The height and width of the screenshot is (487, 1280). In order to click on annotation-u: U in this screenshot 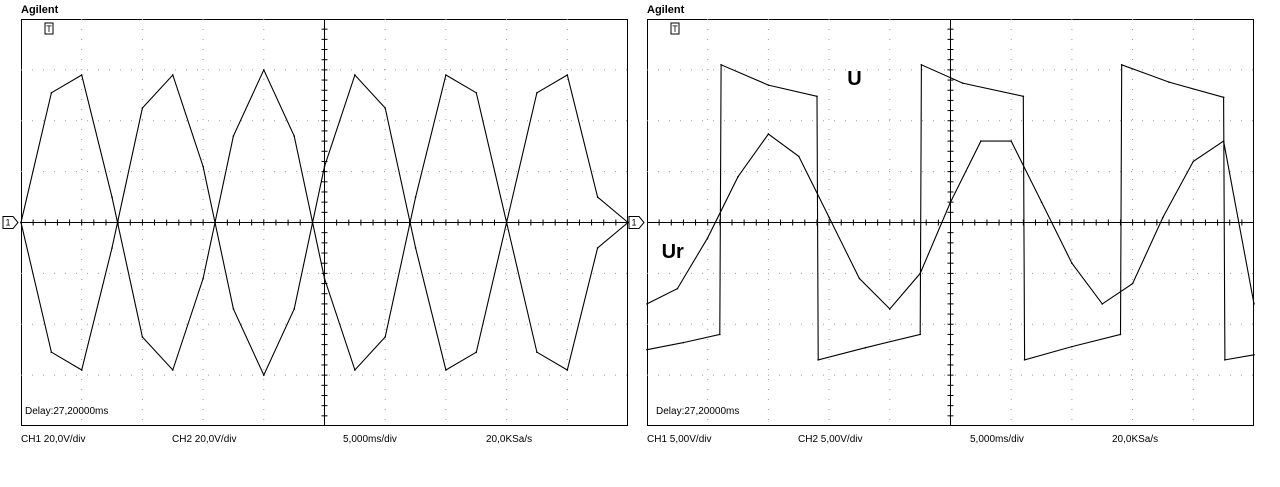, I will do `click(854, 79)`.